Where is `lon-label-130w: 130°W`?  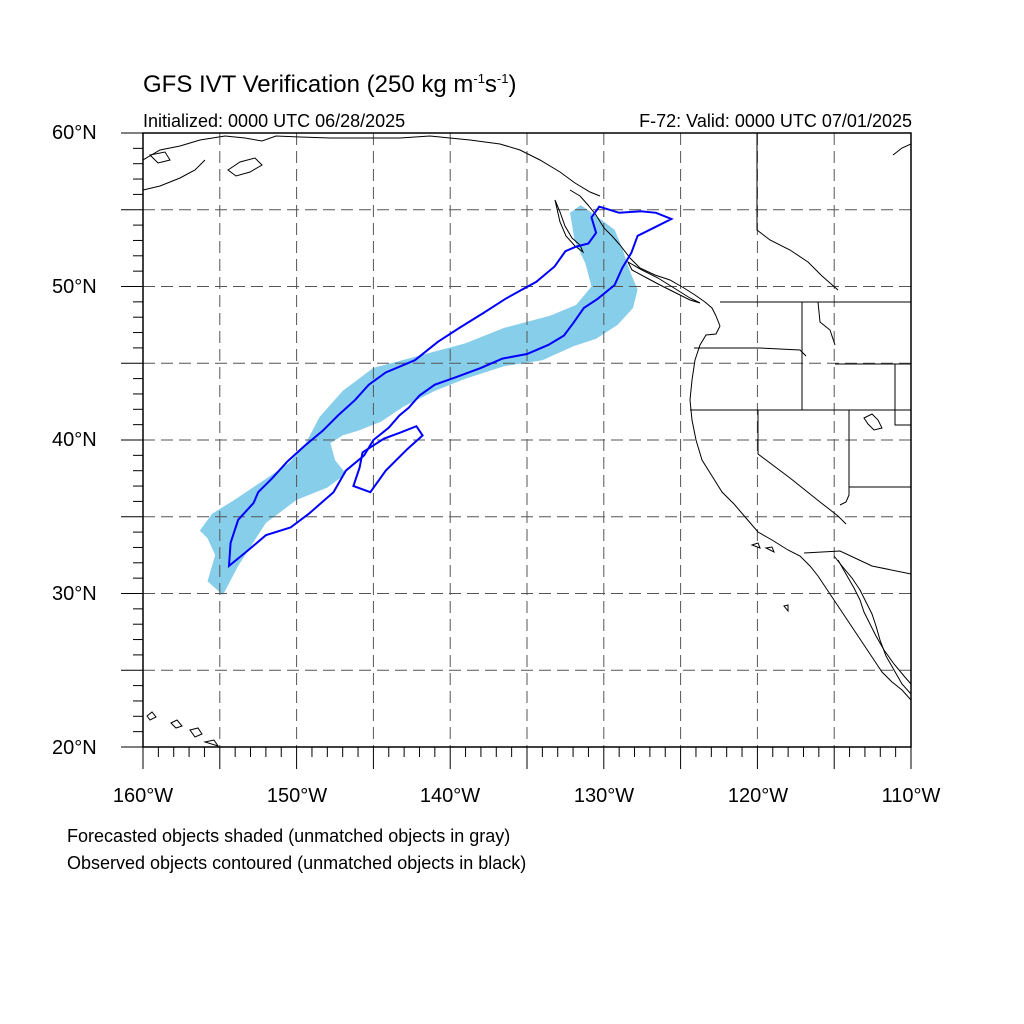 lon-label-130w: 130°W is located at coordinates (604, 796).